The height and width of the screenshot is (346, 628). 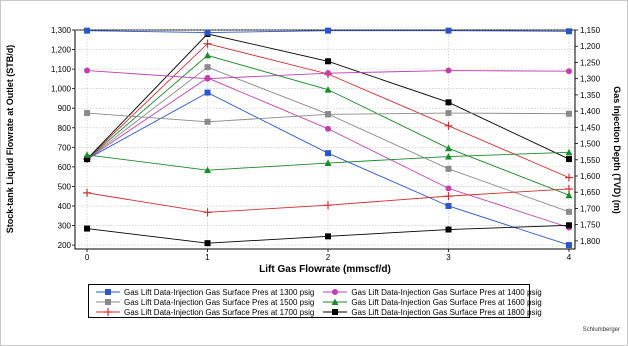 What do you see at coordinates (65, 245) in the screenshot?
I see `y-tick-label: 200` at bounding box center [65, 245].